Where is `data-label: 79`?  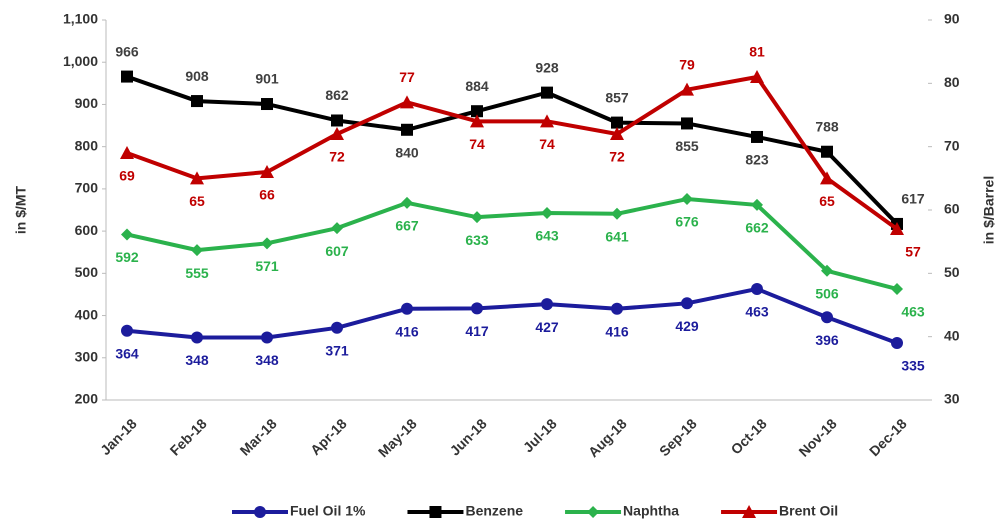 data-label: 79 is located at coordinates (687, 64).